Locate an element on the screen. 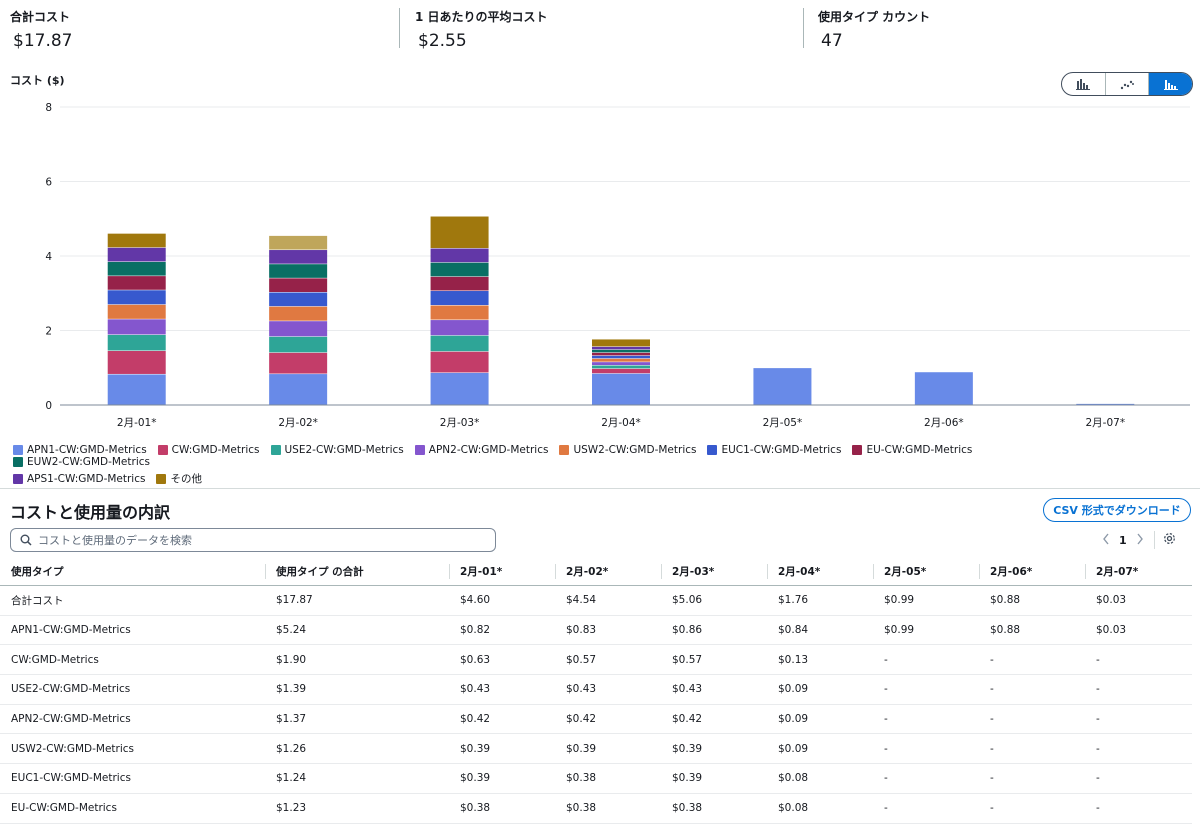 The image size is (1200, 824). legend-item: EU-CW:GMD-Metrics is located at coordinates (912, 450).